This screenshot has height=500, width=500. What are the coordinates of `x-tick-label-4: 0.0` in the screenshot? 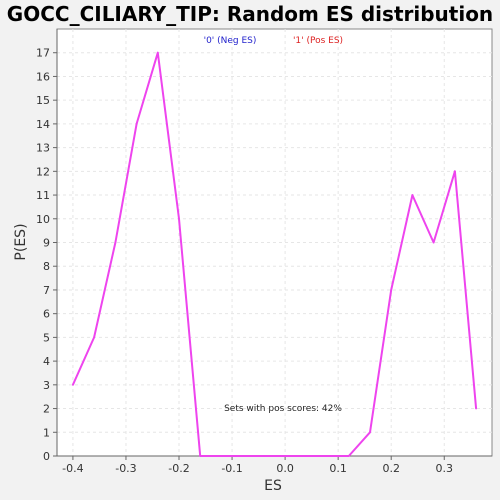 It's located at (285, 468).